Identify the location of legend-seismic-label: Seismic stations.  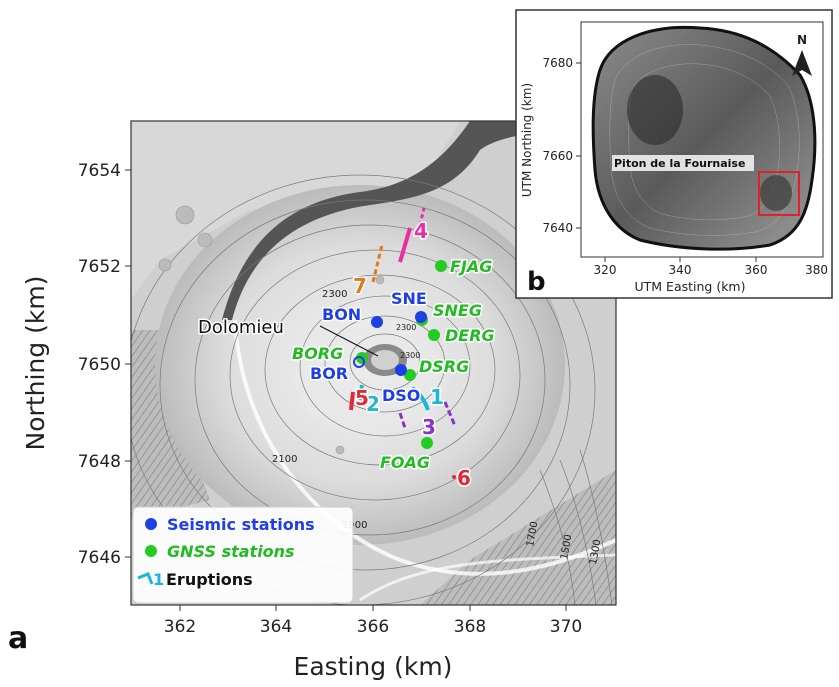
(241, 524).